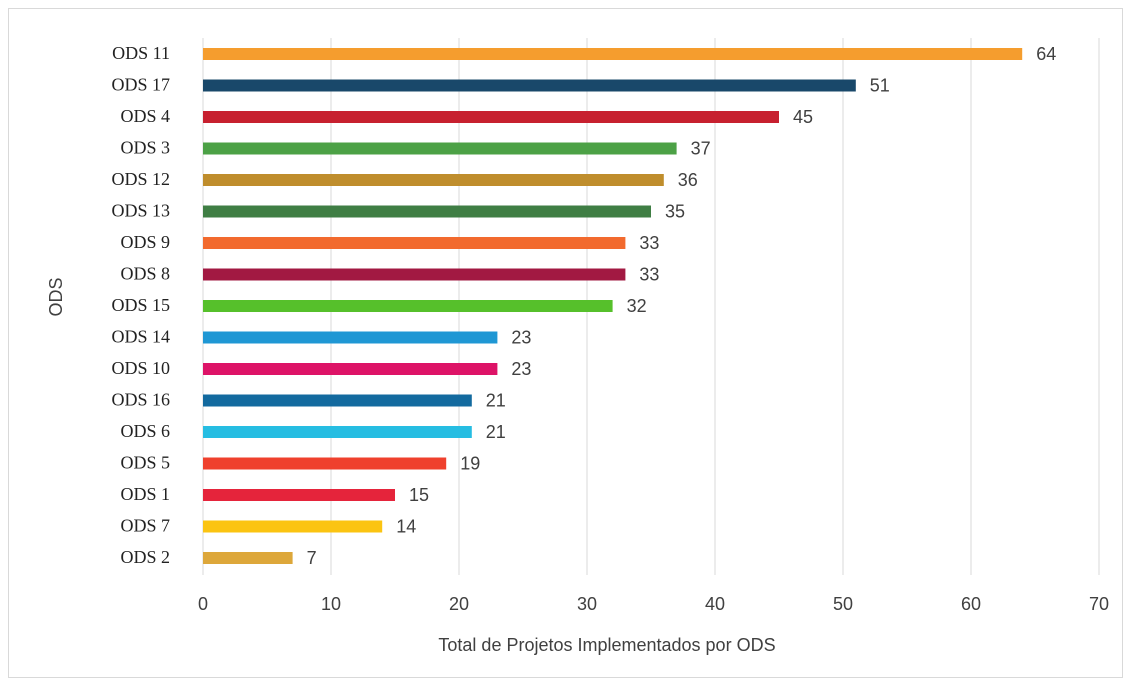  What do you see at coordinates (1046, 54) in the screenshot?
I see `data-label: 64` at bounding box center [1046, 54].